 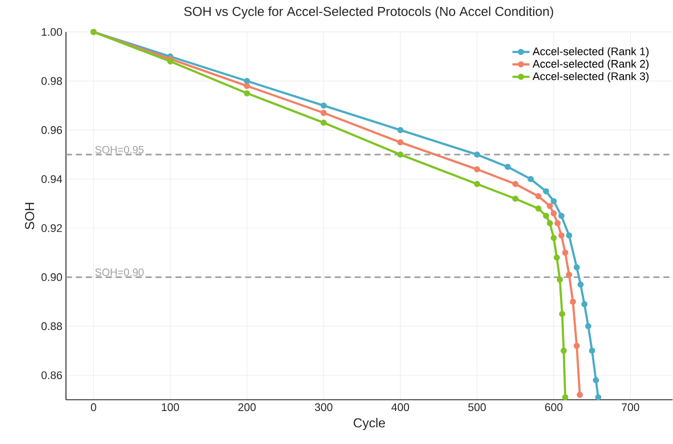 I want to click on y-tick-label: 0.96, so click(x=51, y=130).